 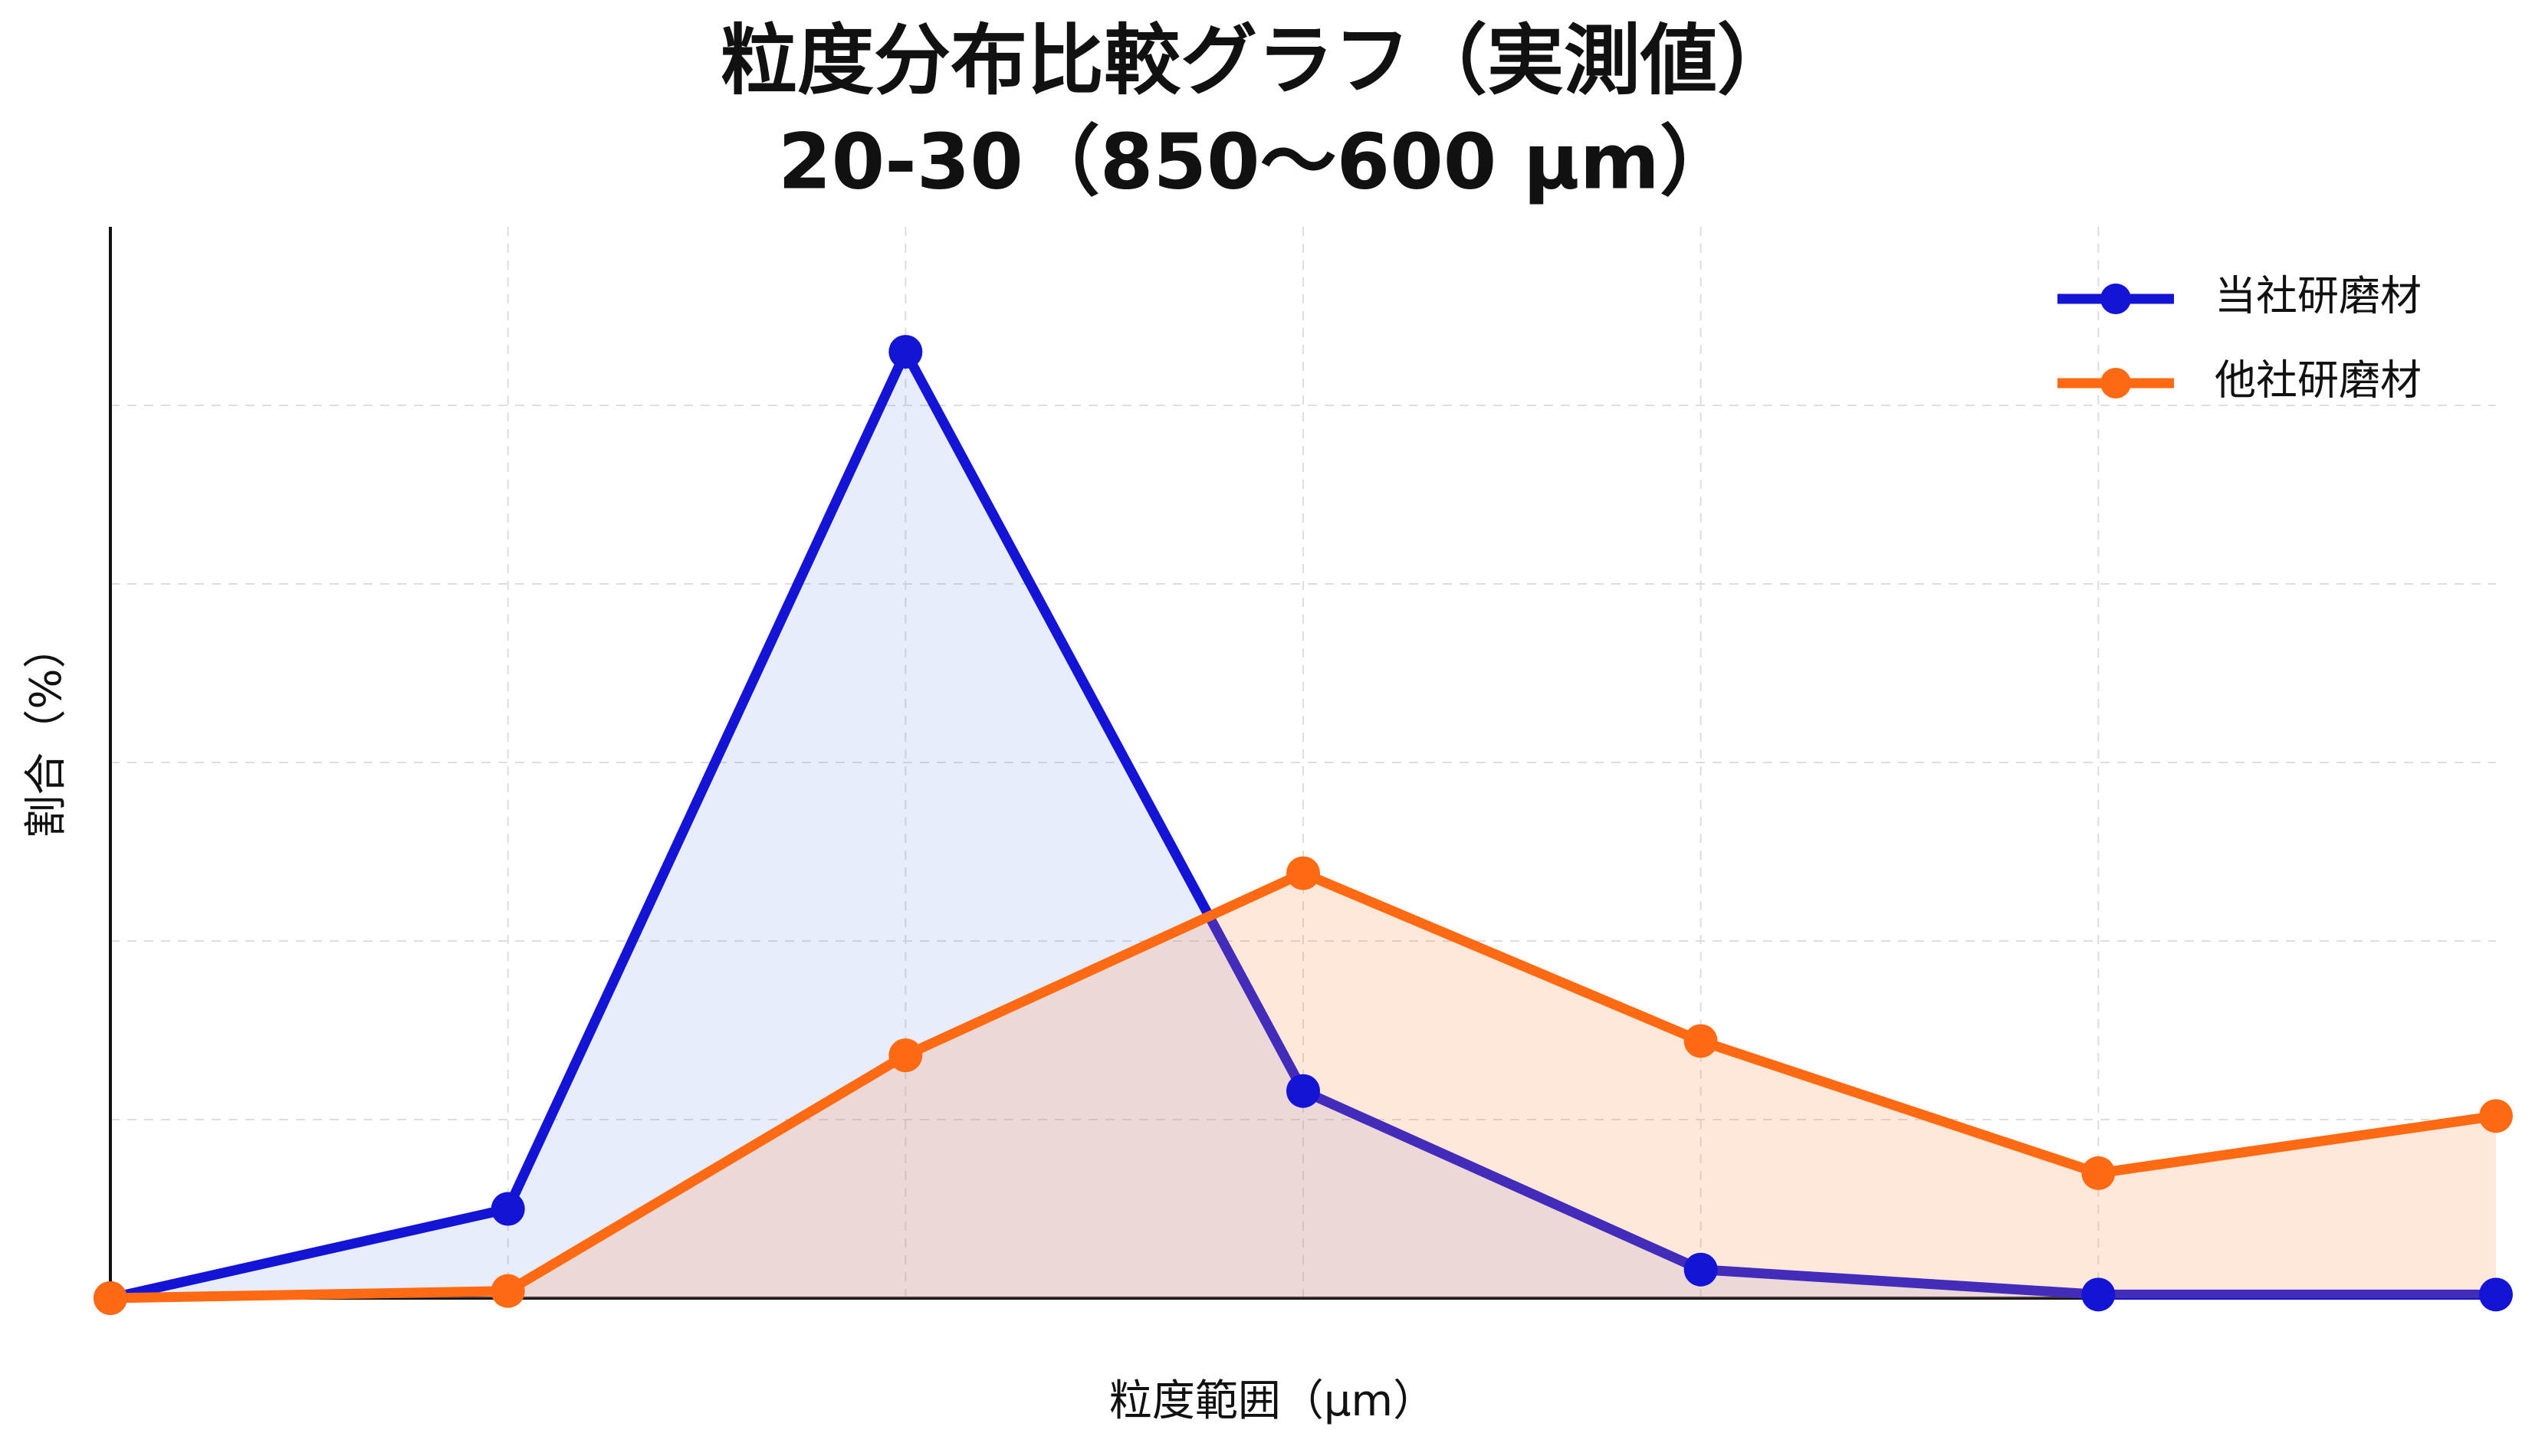 What do you see at coordinates (1272, 1401) in the screenshot?
I see `x-axis-label: 粒度範囲（μm）` at bounding box center [1272, 1401].